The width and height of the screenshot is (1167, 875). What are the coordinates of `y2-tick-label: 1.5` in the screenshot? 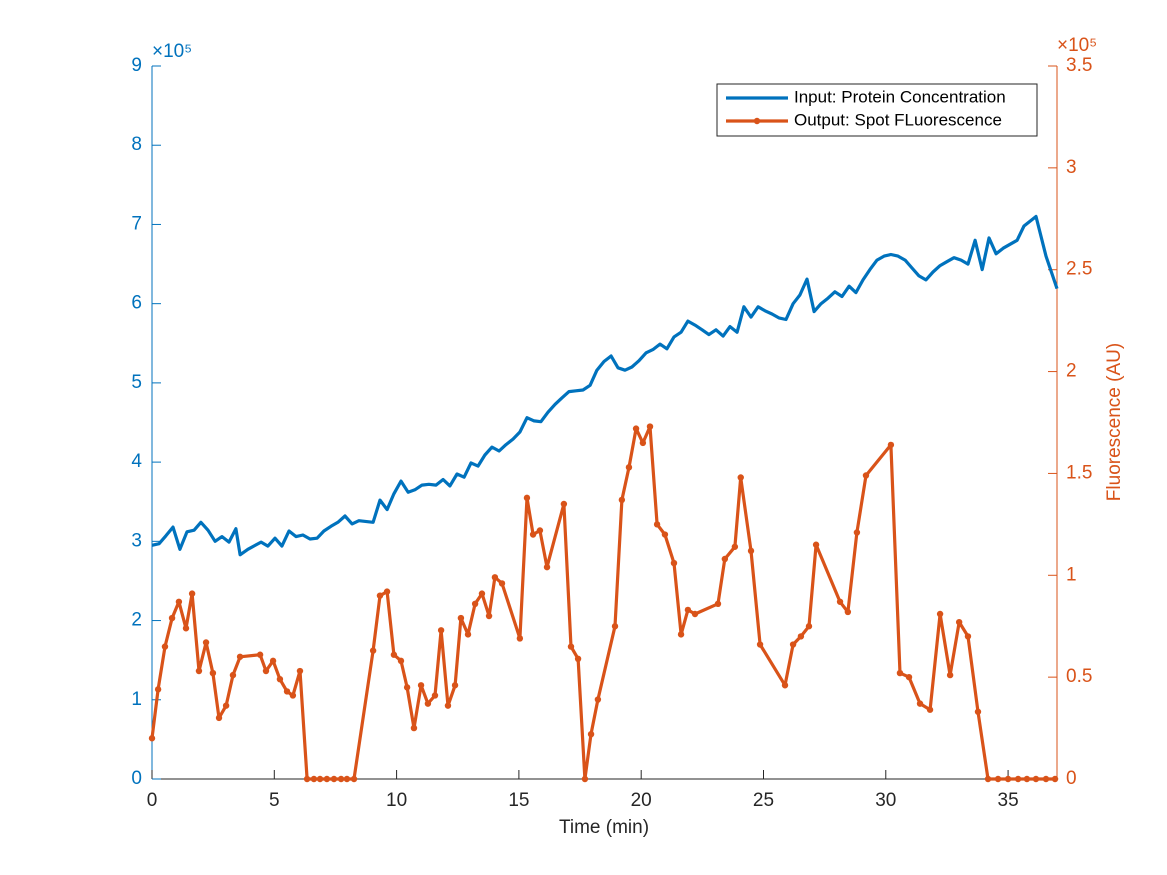 It's located at (1079, 472).